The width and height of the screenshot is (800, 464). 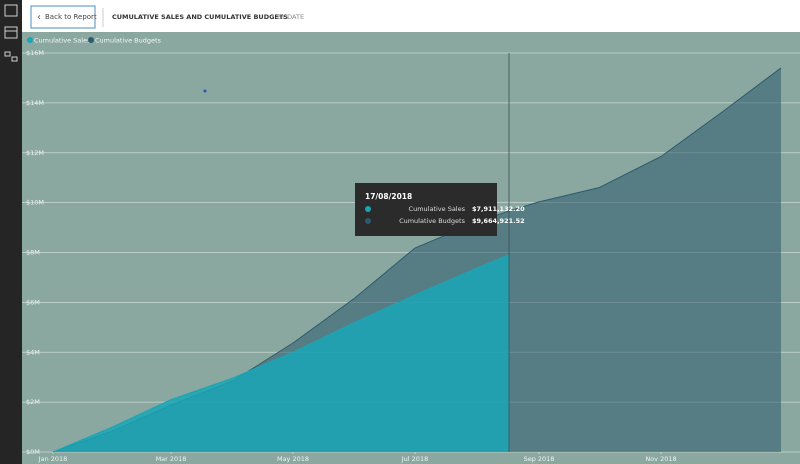 I want to click on y-tick-label: $4M, so click(x=33, y=352).